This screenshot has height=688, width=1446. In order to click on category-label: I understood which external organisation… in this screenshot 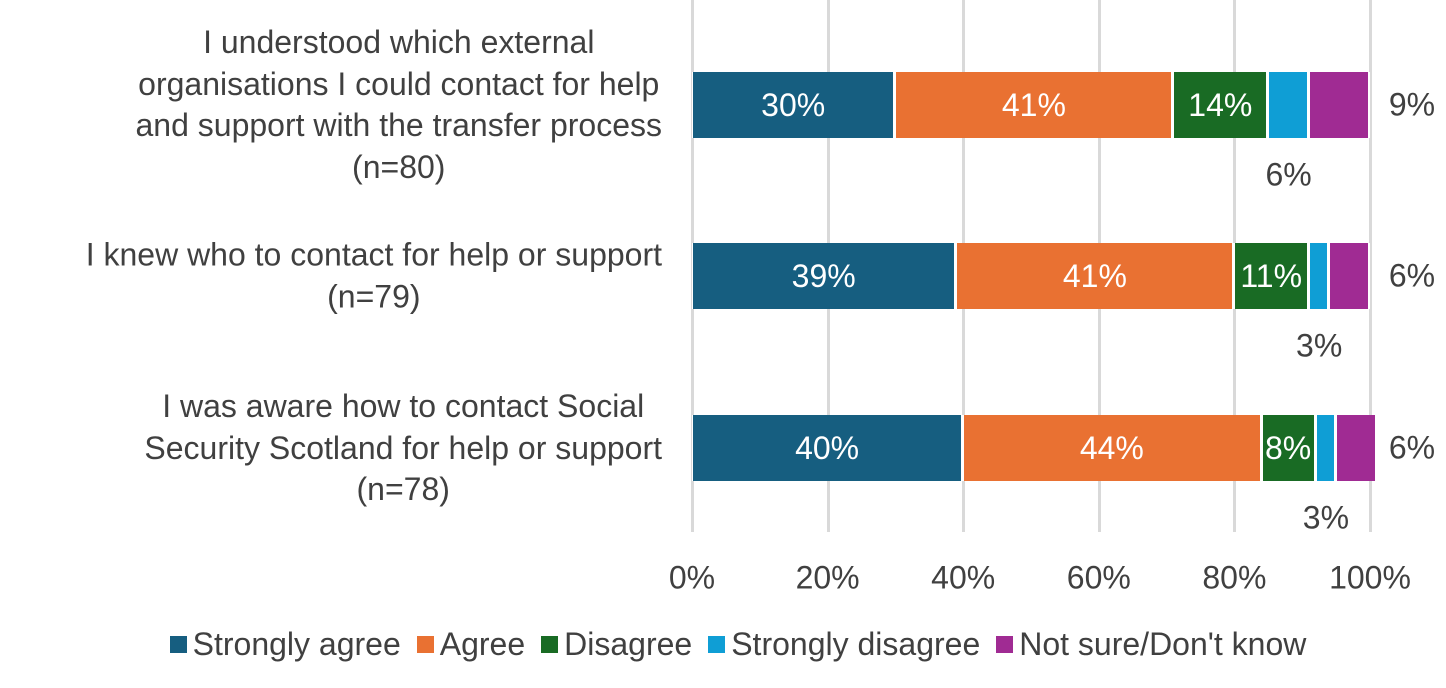, I will do `click(399, 104)`.